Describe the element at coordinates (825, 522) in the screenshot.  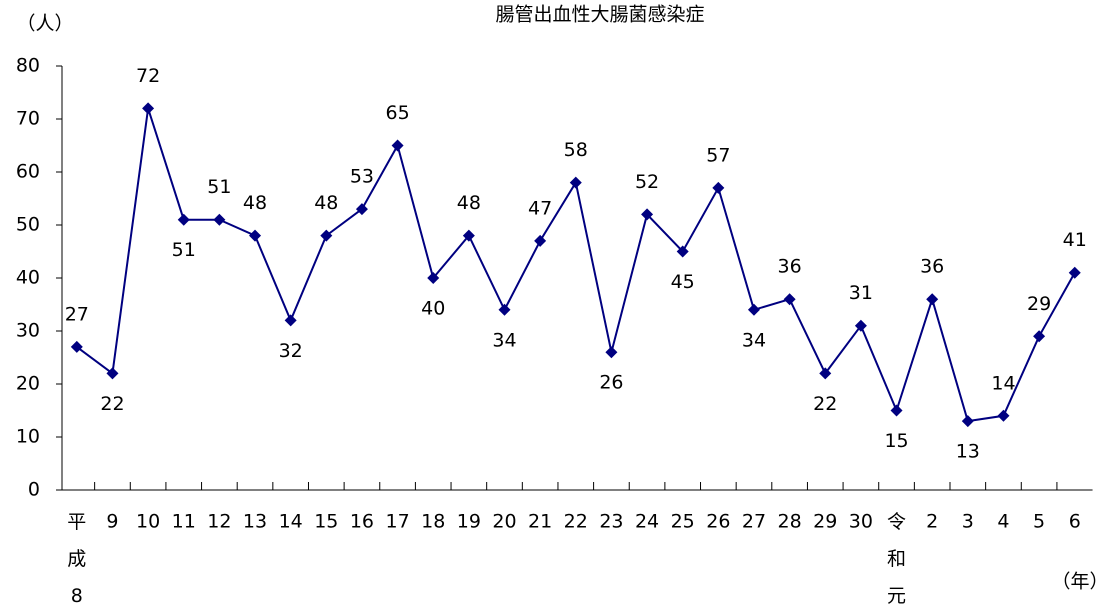
I see `x-tick-label: 29` at that location.